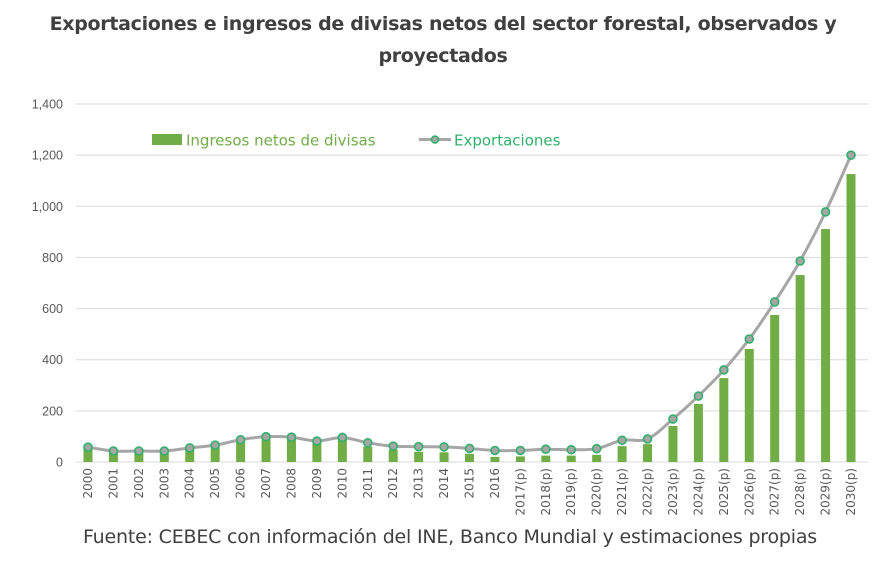 The height and width of the screenshot is (567, 886). What do you see at coordinates (825, 212) in the screenshot?
I see `marker-exportaciones-2029(p)` at bounding box center [825, 212].